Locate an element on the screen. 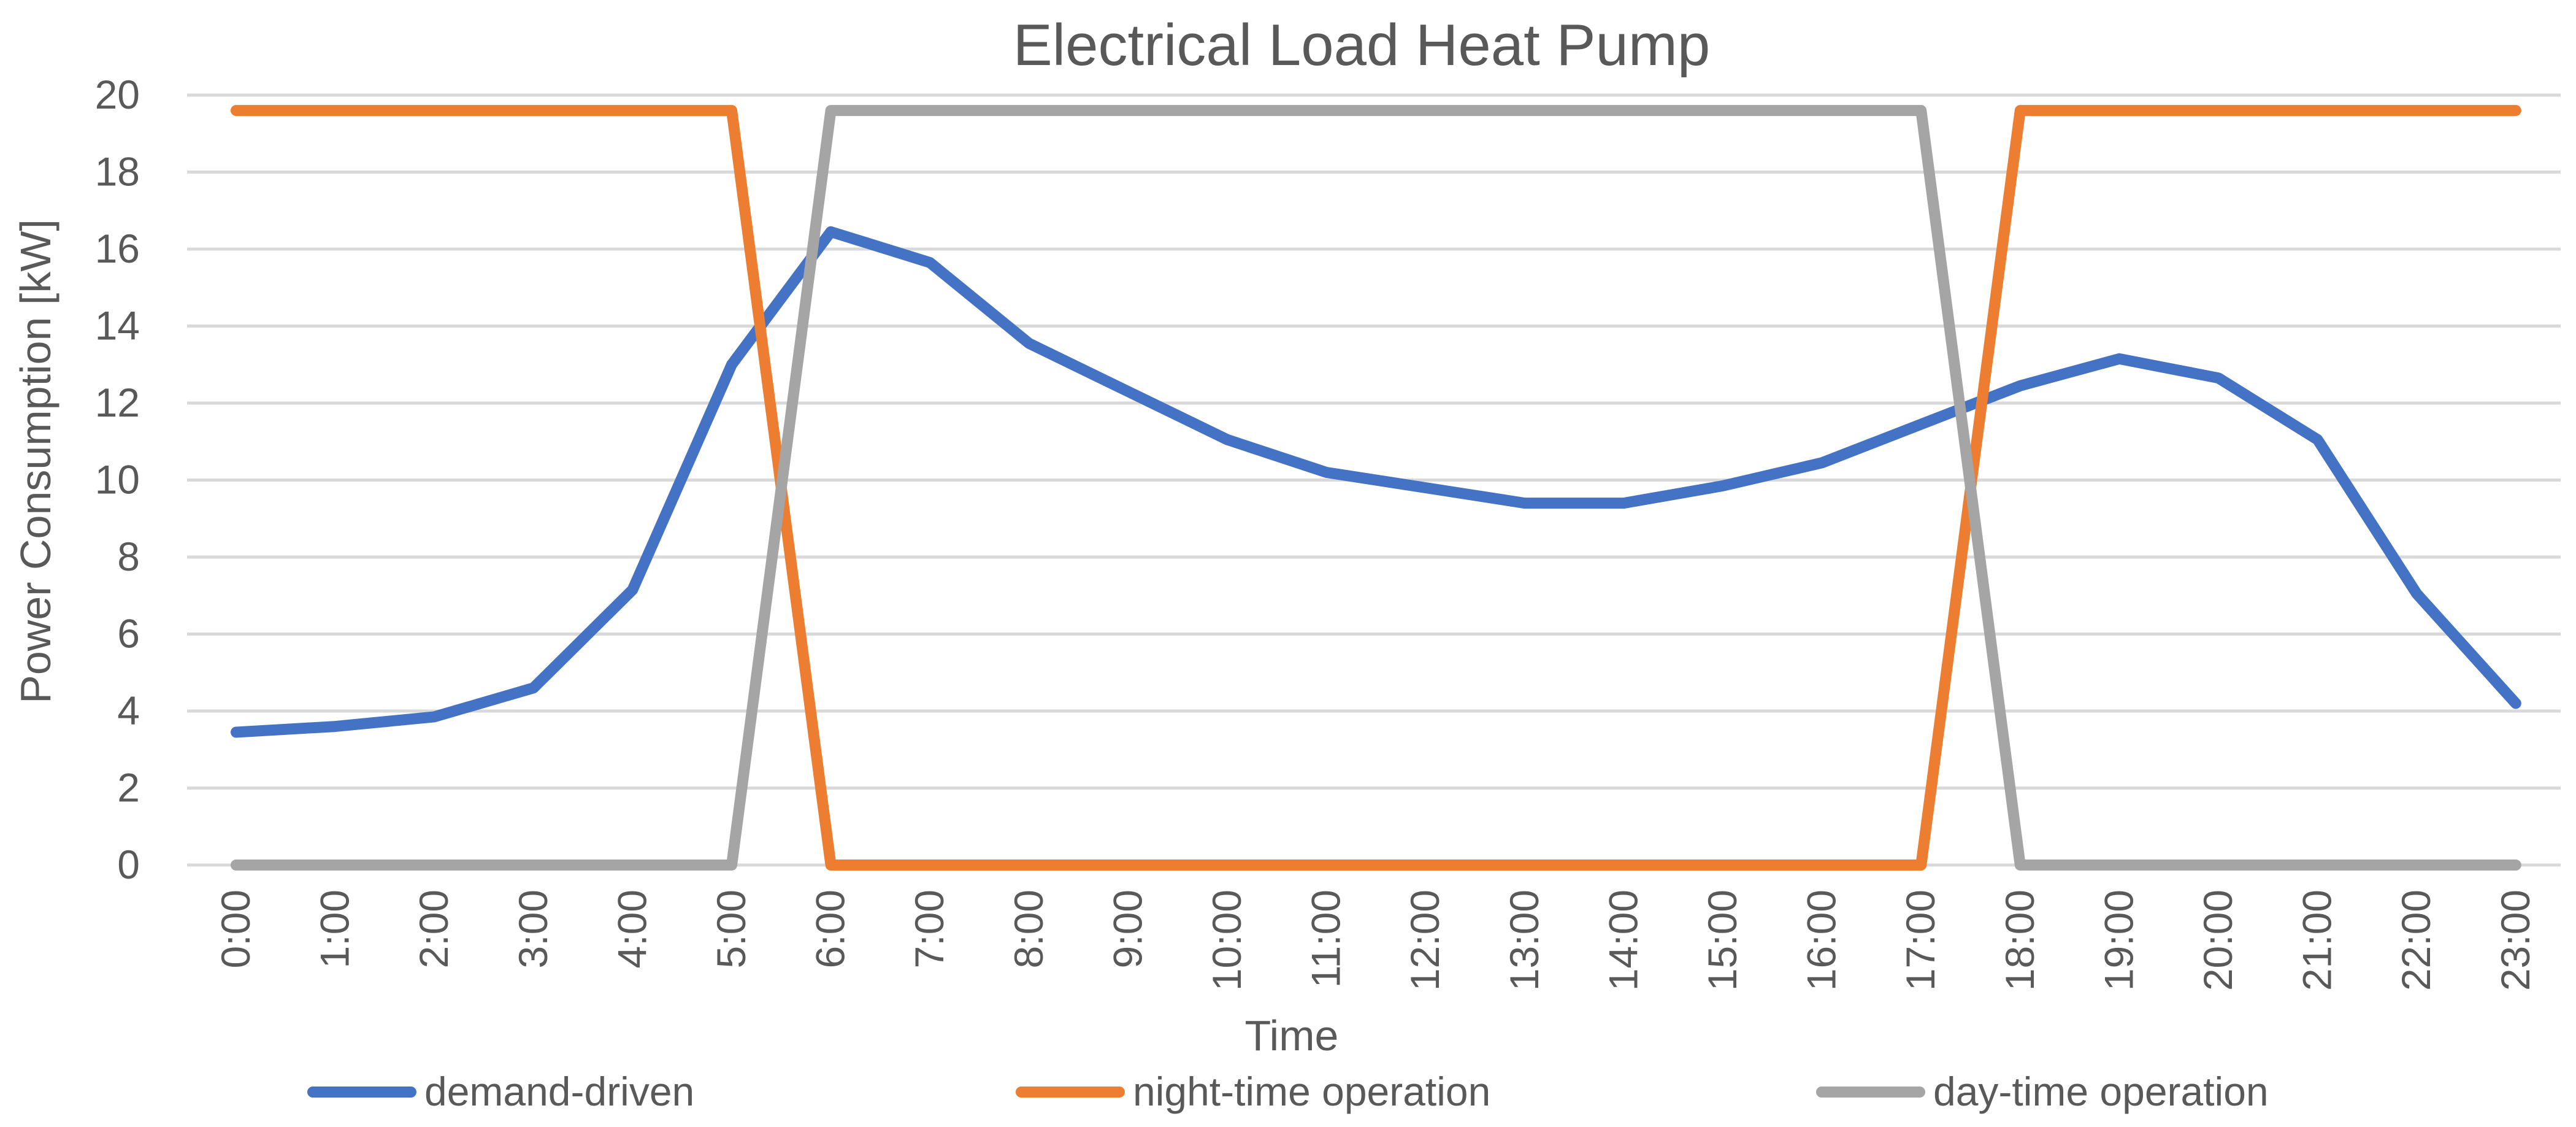 This screenshot has height=1127, width=2576. x-tick-label: 8:00 is located at coordinates (1028, 929).